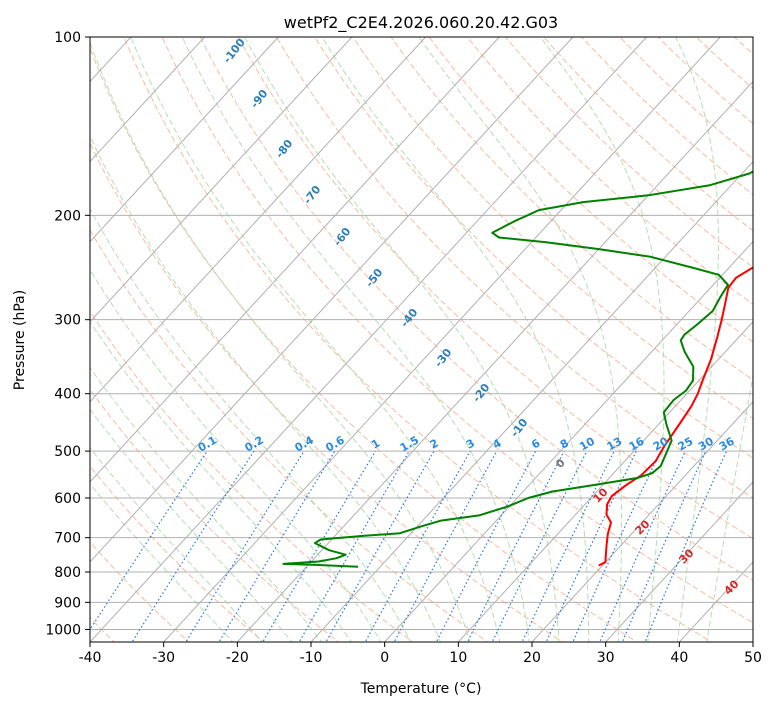 Image resolution: width=775 pixels, height=708 pixels. What do you see at coordinates (67, 603) in the screenshot?
I see `y-tick-label: 900` at bounding box center [67, 603].